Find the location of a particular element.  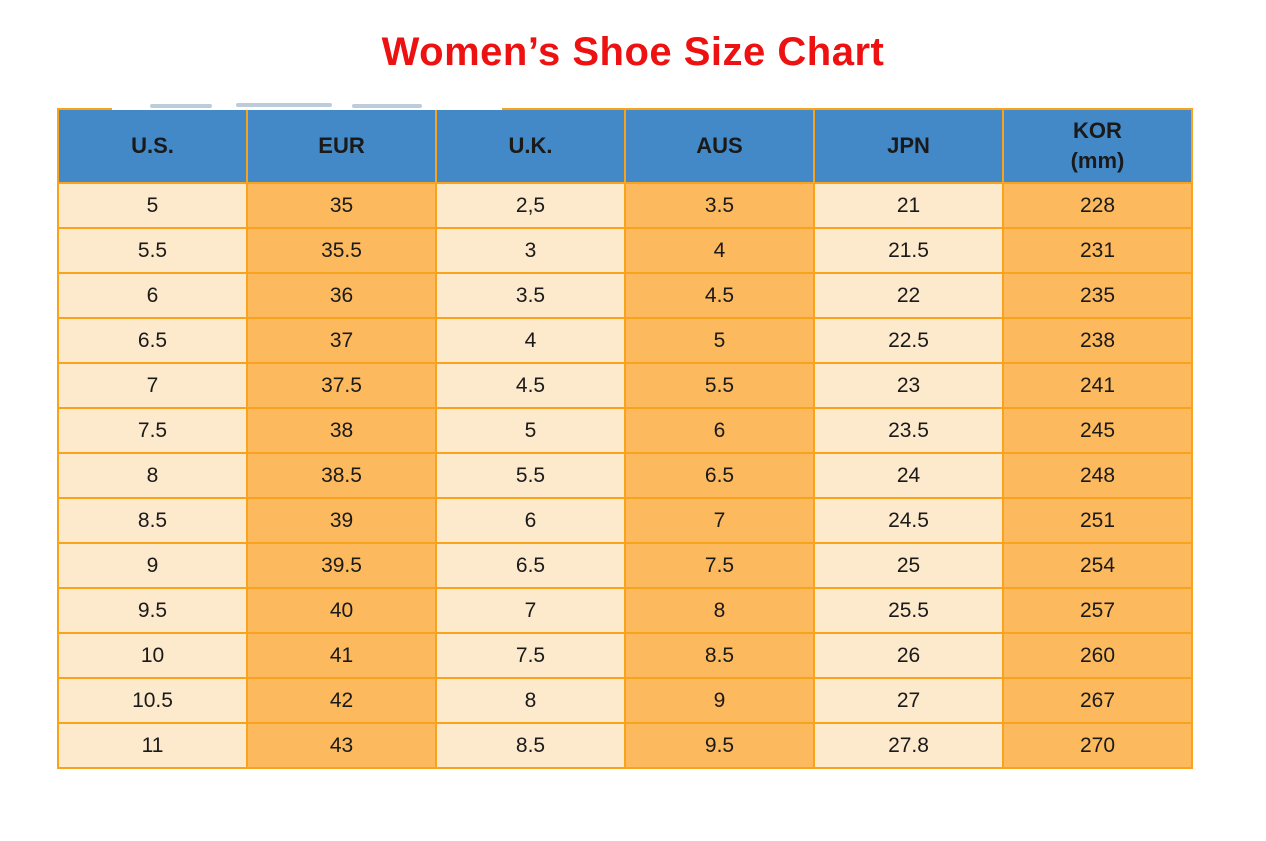

col-header-label: U.S. is located at coordinates (152, 146).